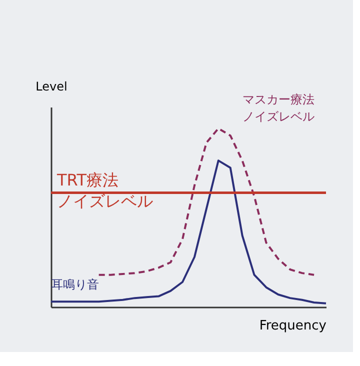 The image size is (360, 366). What do you see at coordinates (52, 87) in the screenshot?
I see `y-axis-title: Level` at bounding box center [52, 87].